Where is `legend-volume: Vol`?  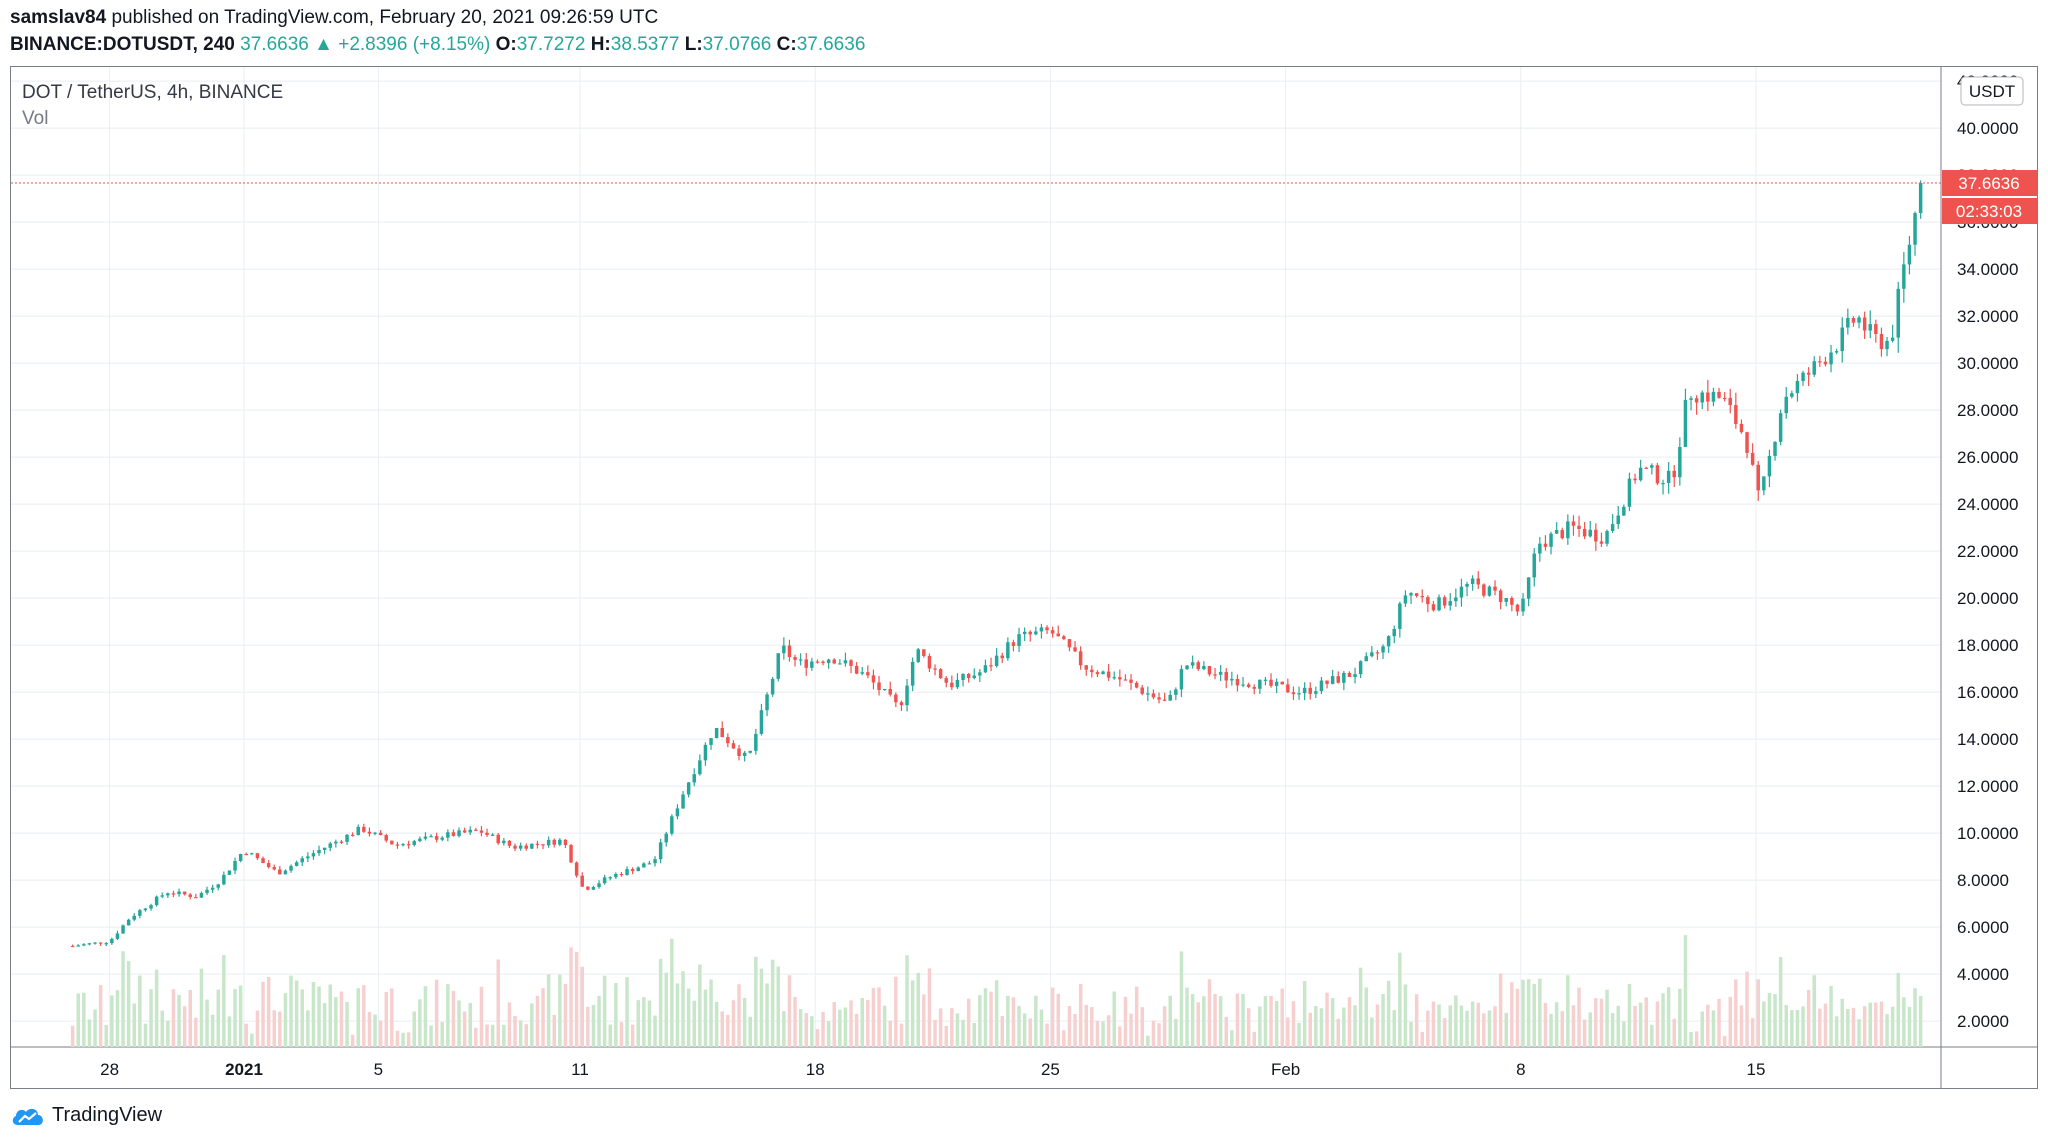
legend-volume: Vol is located at coordinates (35, 118).